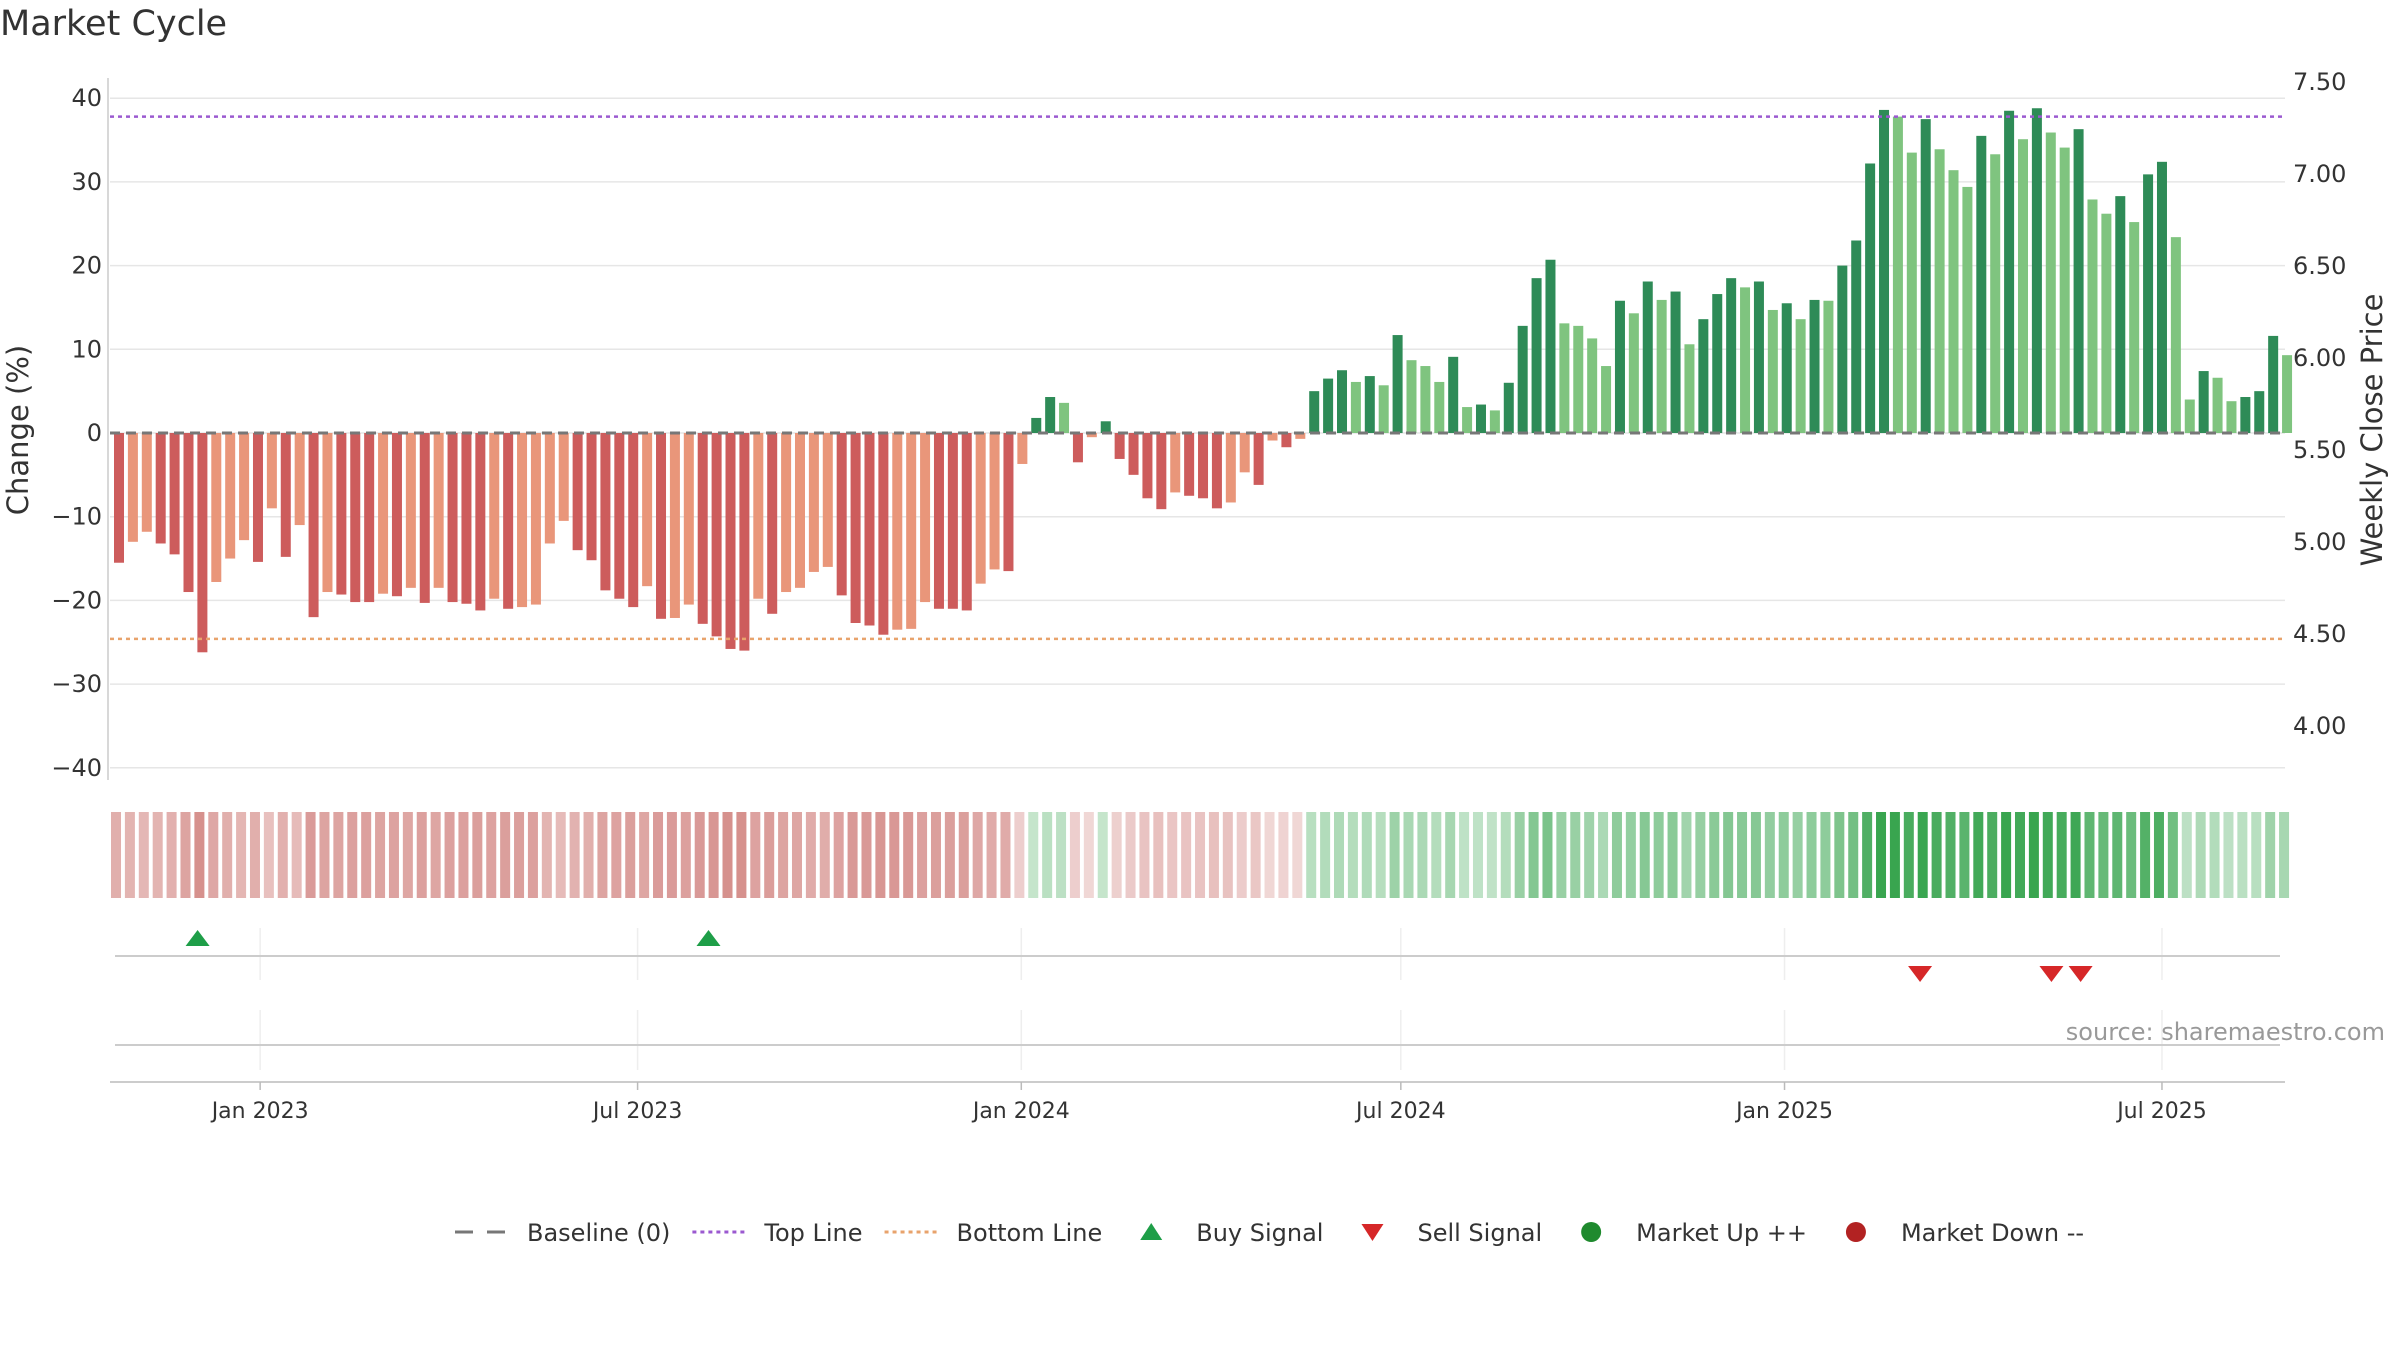  What do you see at coordinates (777, 1233) in the screenshot?
I see `legend-item: Top Line` at bounding box center [777, 1233].